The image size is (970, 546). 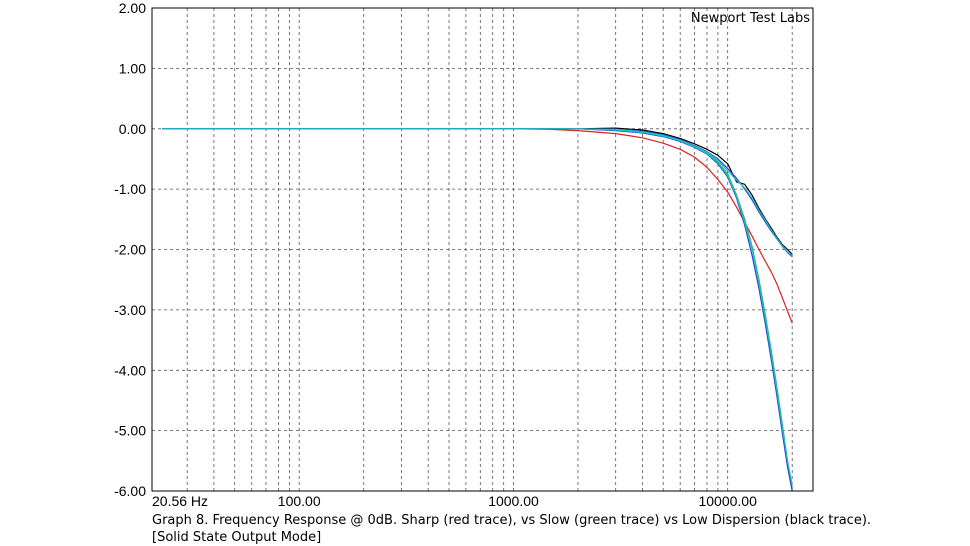 I want to click on y-tick-label: 2.00, so click(x=132, y=8).